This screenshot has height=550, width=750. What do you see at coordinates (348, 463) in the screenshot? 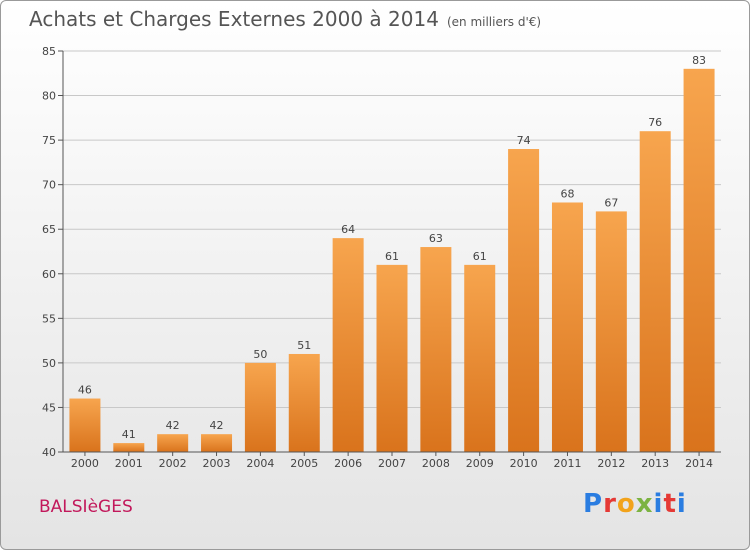
I see `x-tick-label: 2006` at bounding box center [348, 463].